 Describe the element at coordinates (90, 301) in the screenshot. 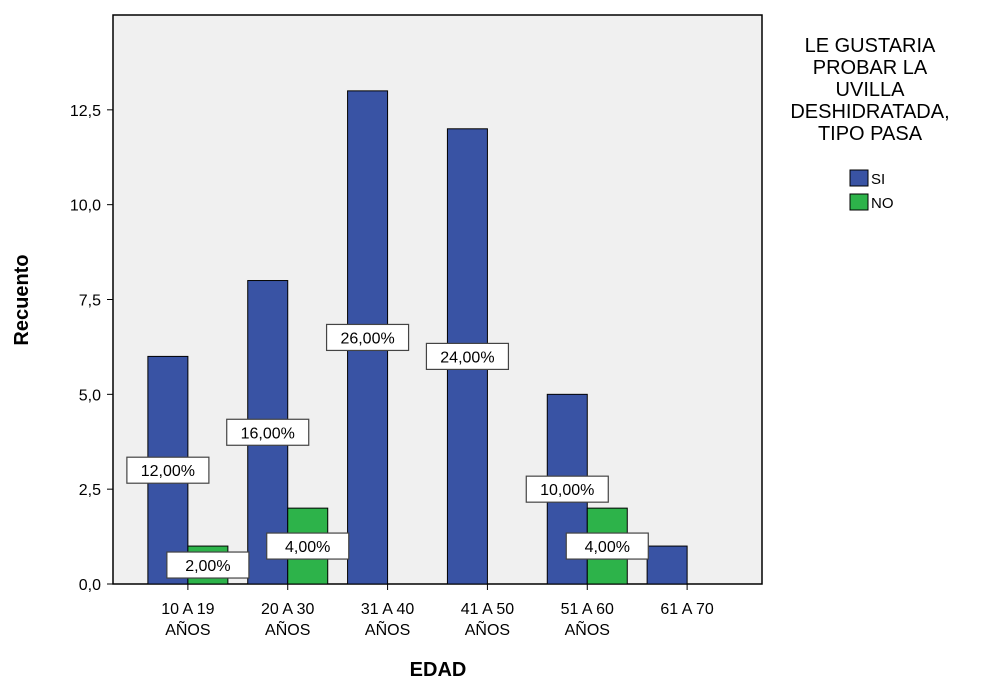

I see `y-tick-label: 7,5` at that location.